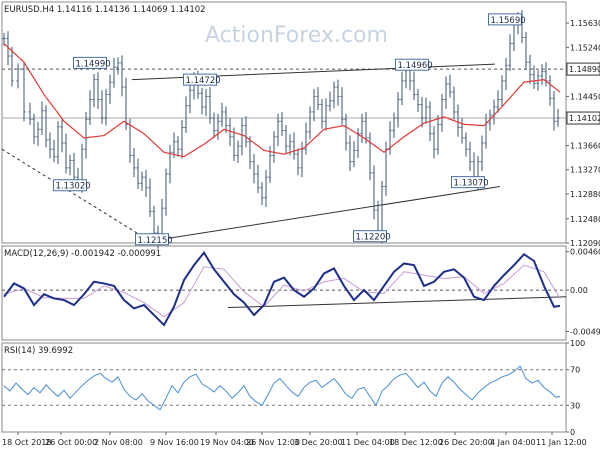 This screenshot has height=454, width=600. Describe the element at coordinates (466, 442) in the screenshot. I see `x-axis-label: 26 Dec 20:00` at that location.